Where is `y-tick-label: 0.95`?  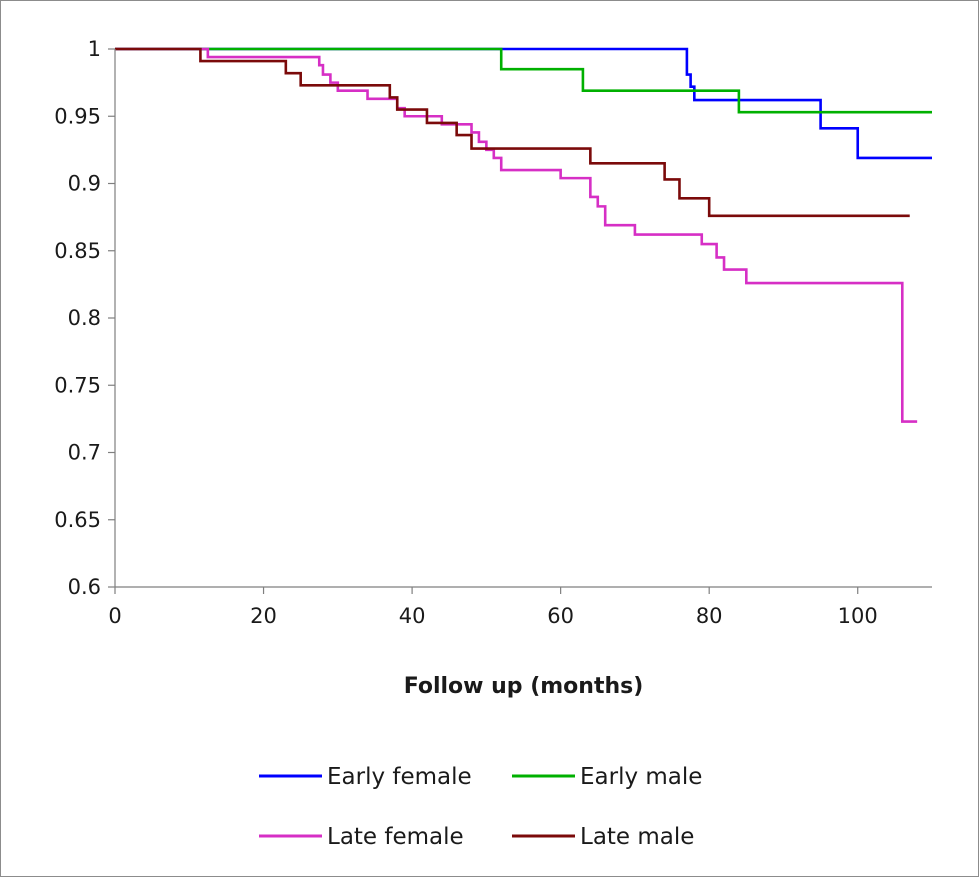 y-tick-label: 0.95 is located at coordinates (77, 116).